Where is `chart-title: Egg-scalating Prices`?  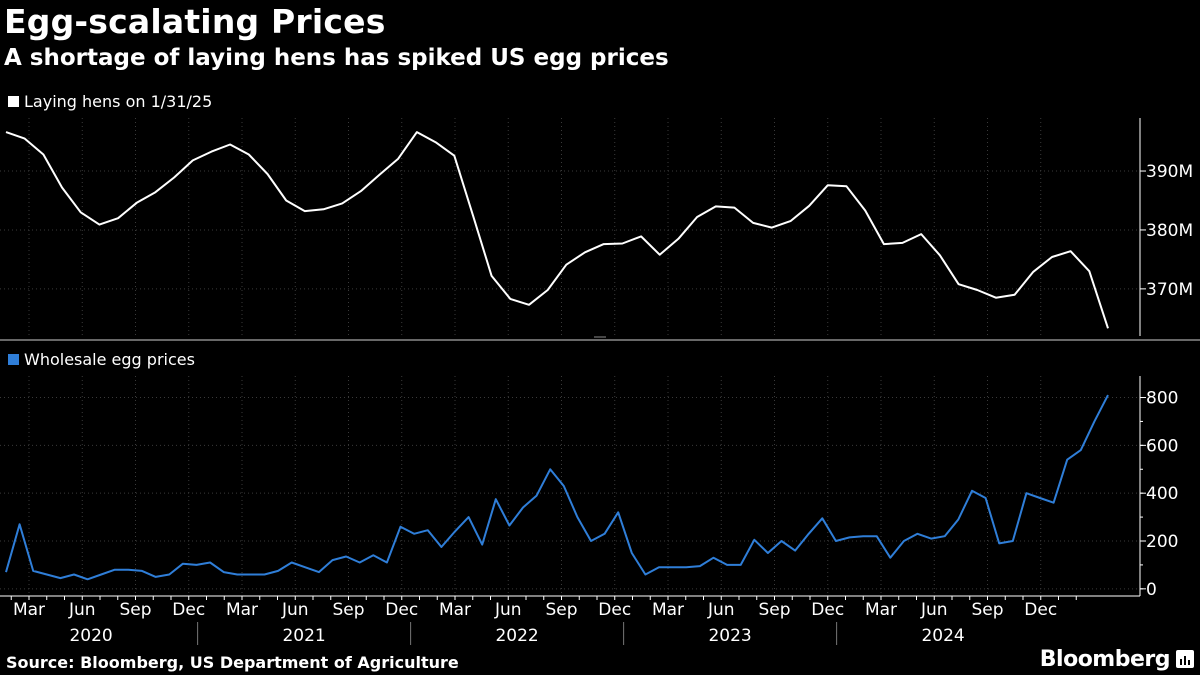 chart-title: Egg-scalating Prices is located at coordinates (195, 21).